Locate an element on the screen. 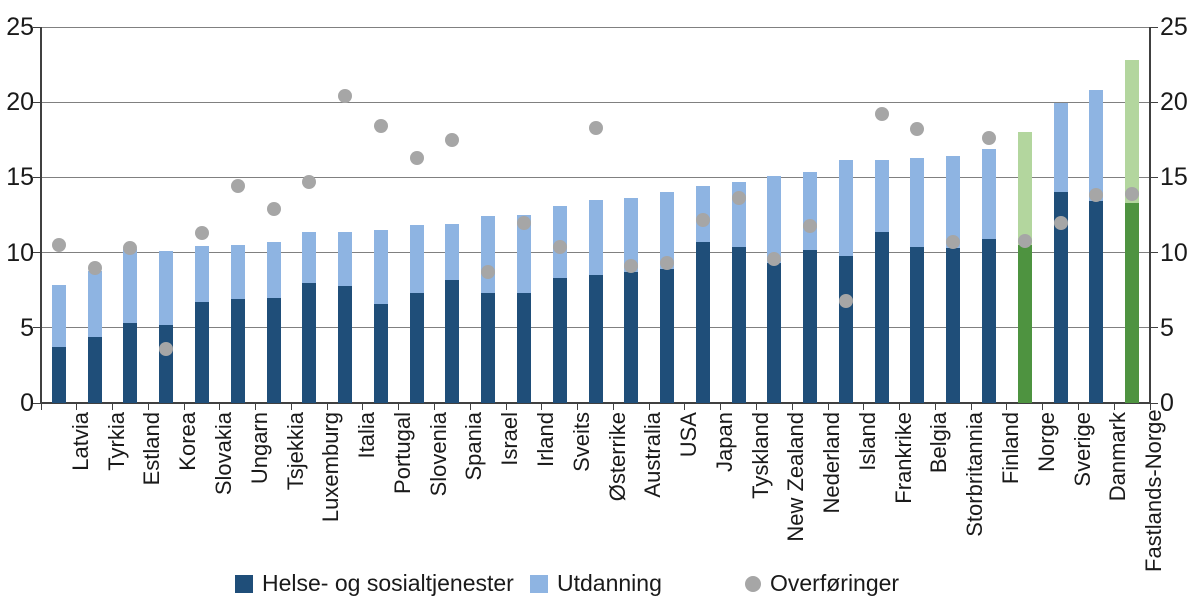  bar-segment-helse-Storbritannia is located at coordinates (953, 325).